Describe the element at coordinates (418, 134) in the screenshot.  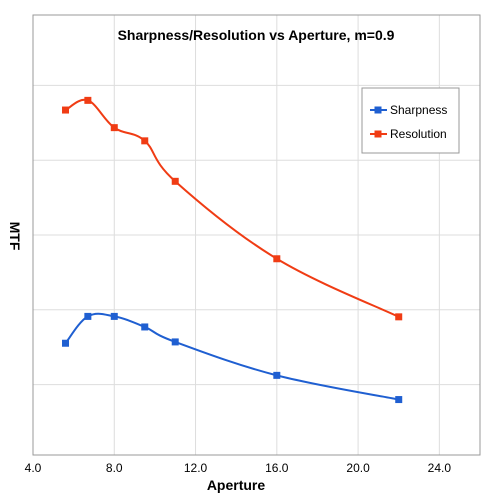
I see `legend-label-resolution: Resolution` at that location.